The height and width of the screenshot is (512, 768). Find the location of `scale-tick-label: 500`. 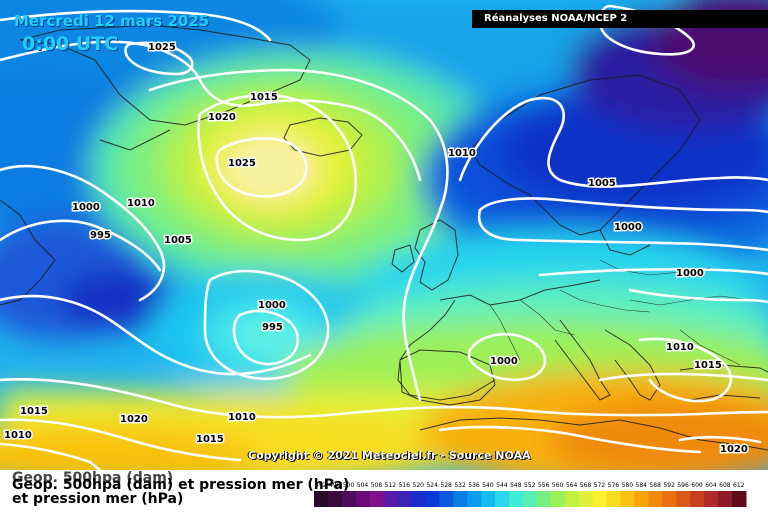

scale-tick-label: 500 is located at coordinates (349, 485).